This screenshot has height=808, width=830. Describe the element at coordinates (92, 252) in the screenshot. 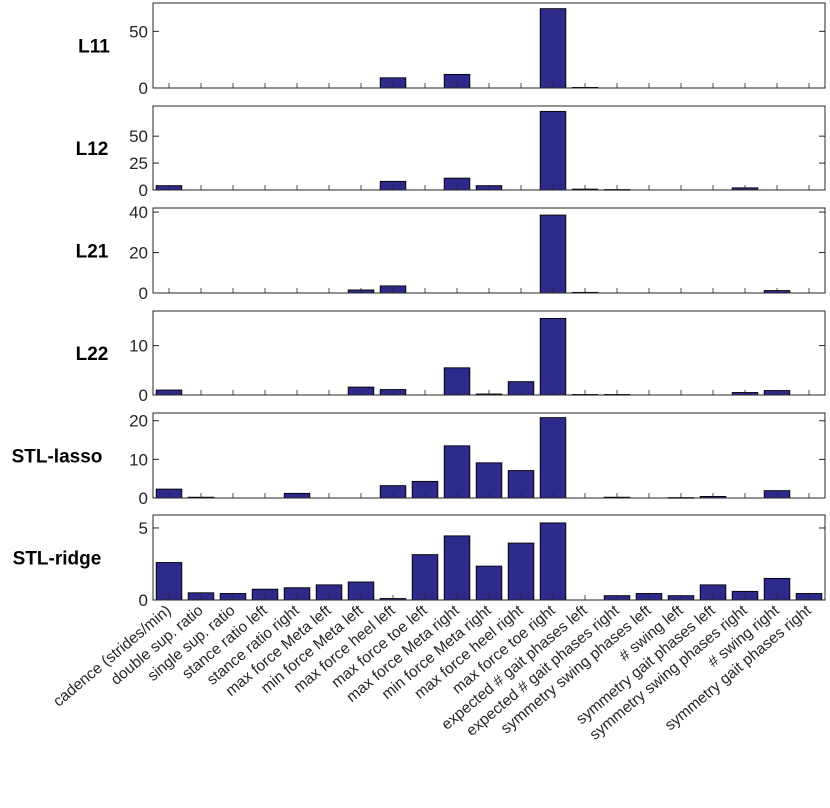

I see `subplot-label: L21` at that location.